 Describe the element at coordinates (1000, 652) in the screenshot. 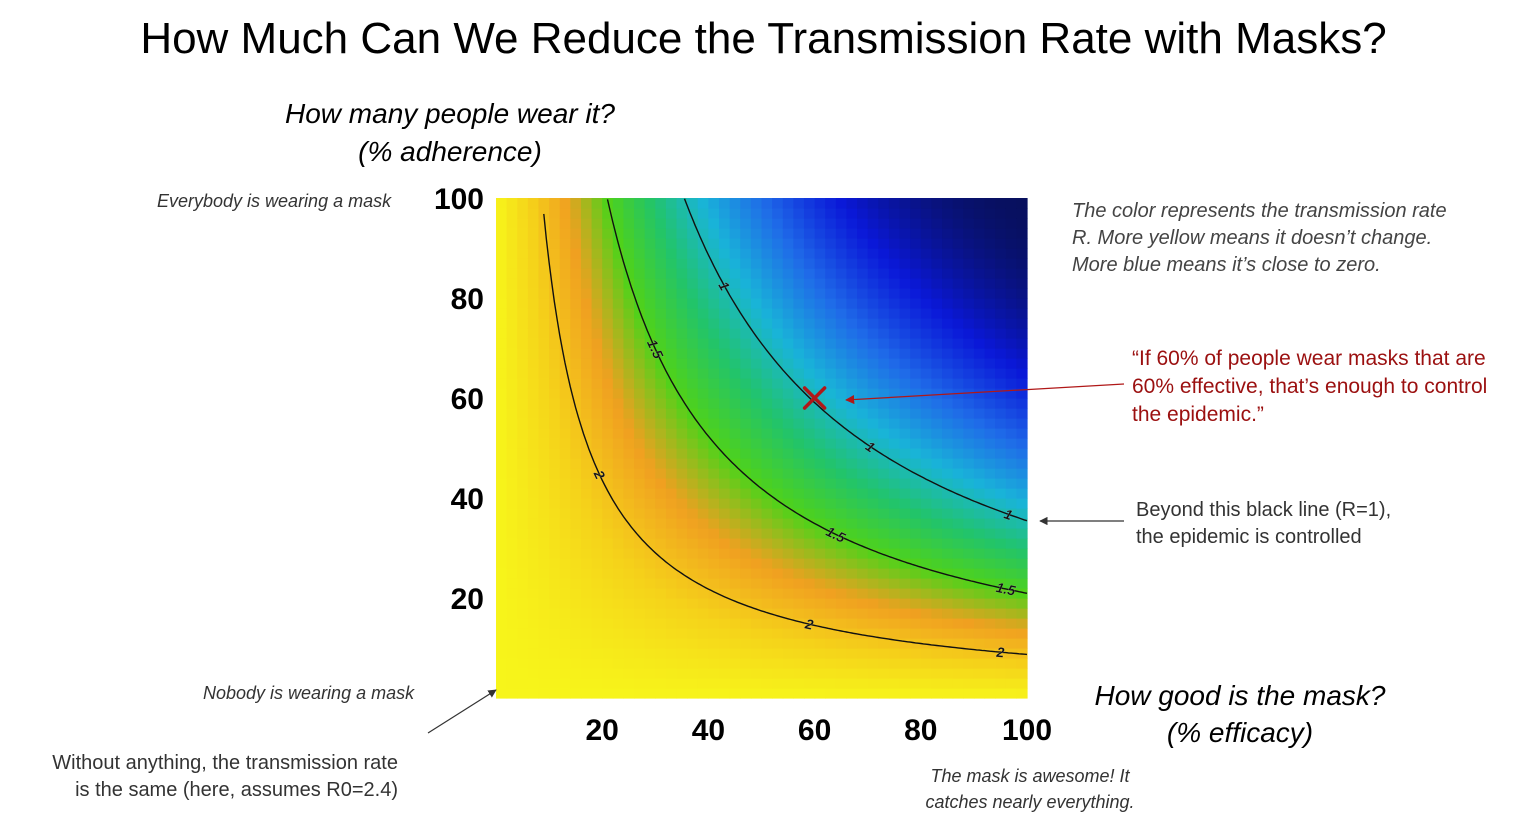

I see `contour-label: 2` at that location.